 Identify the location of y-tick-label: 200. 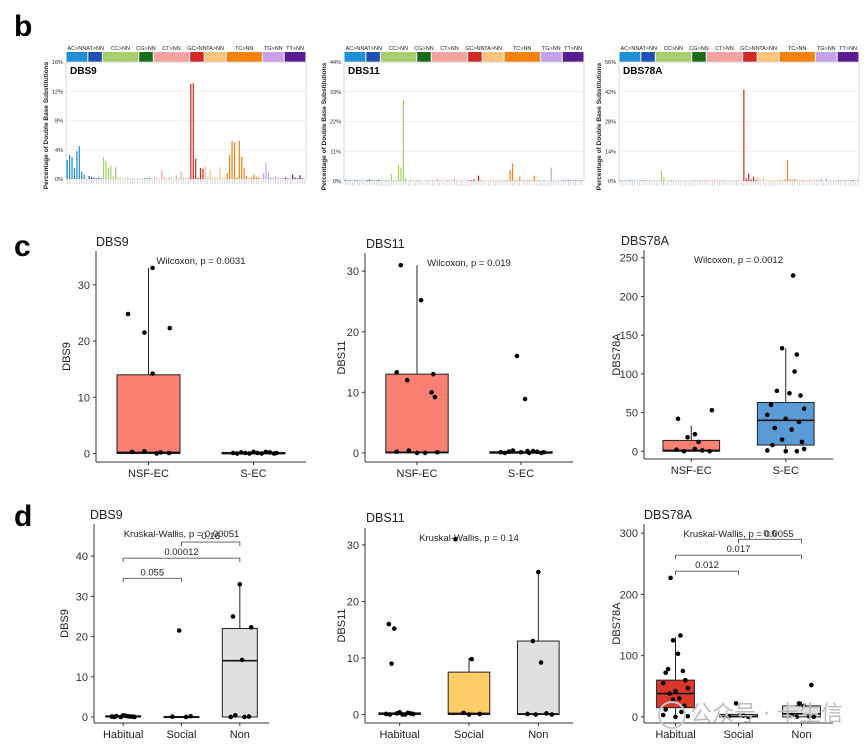
(629, 595).